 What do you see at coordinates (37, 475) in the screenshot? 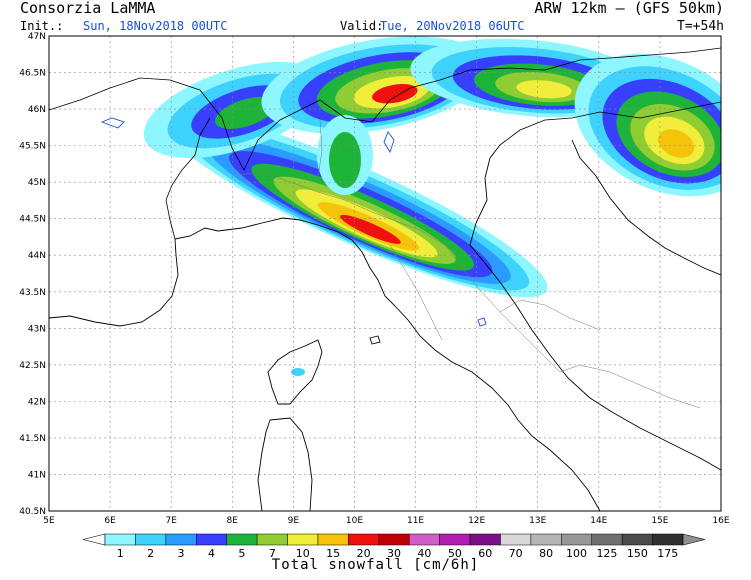
I see `lat-tick-label: 41N` at bounding box center [37, 475].